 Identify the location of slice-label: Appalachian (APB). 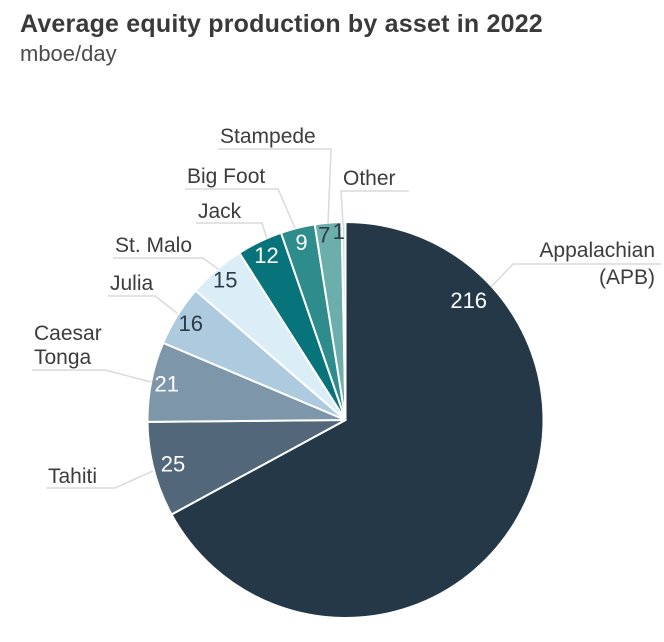
(597, 264).